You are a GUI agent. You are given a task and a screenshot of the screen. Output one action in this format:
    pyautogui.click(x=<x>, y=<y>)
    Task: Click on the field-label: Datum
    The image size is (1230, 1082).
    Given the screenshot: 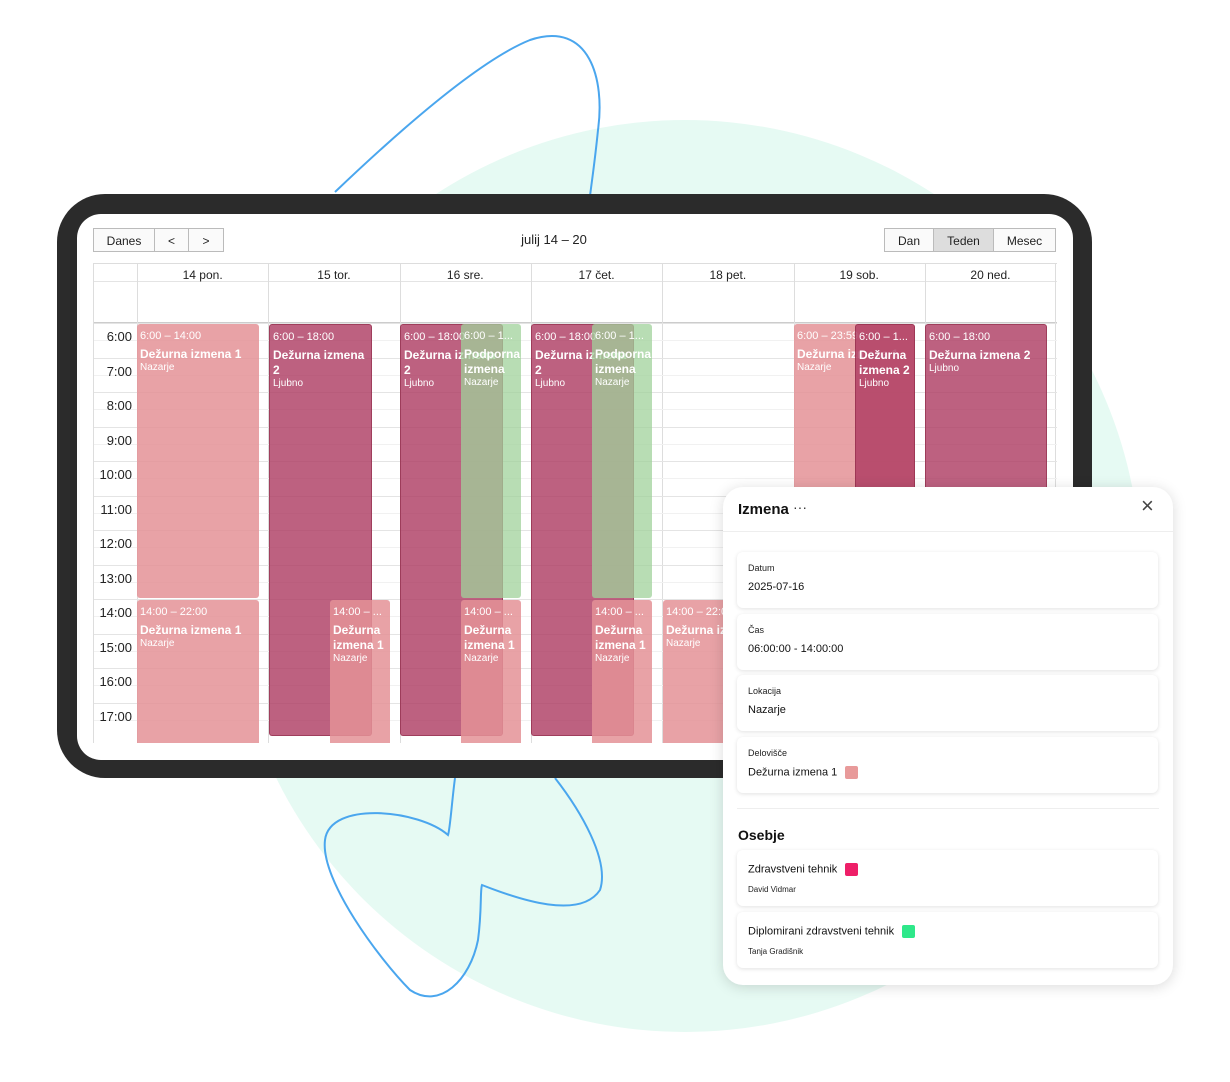 What is the action you would take?
    pyautogui.click(x=761, y=568)
    